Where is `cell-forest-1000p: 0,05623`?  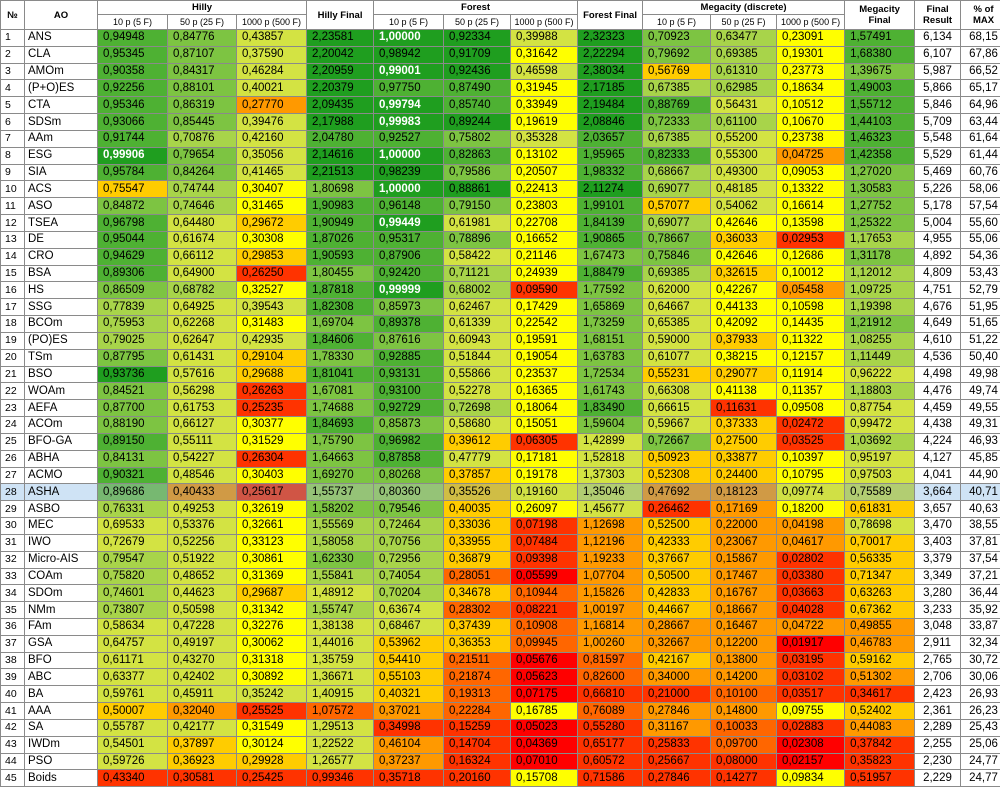 cell-forest-1000p: 0,05623 is located at coordinates (544, 677).